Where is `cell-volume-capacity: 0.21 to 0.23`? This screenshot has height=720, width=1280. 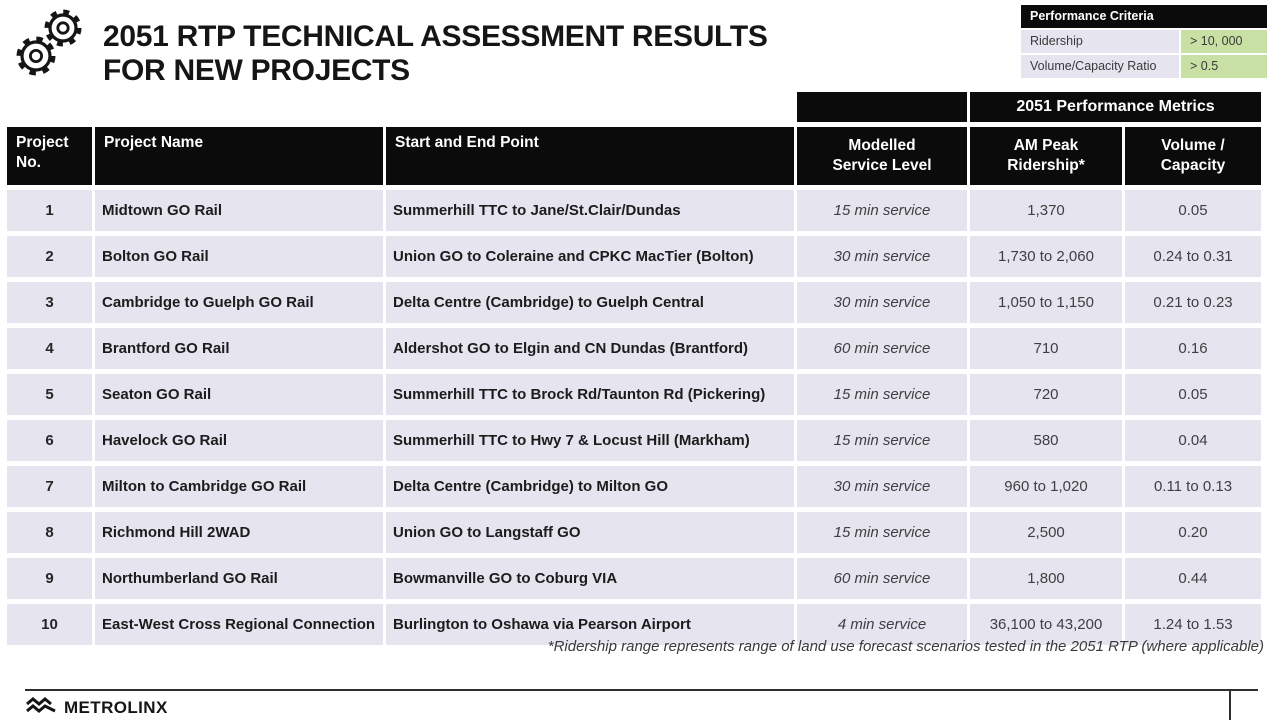 cell-volume-capacity: 0.21 to 0.23 is located at coordinates (1193, 302).